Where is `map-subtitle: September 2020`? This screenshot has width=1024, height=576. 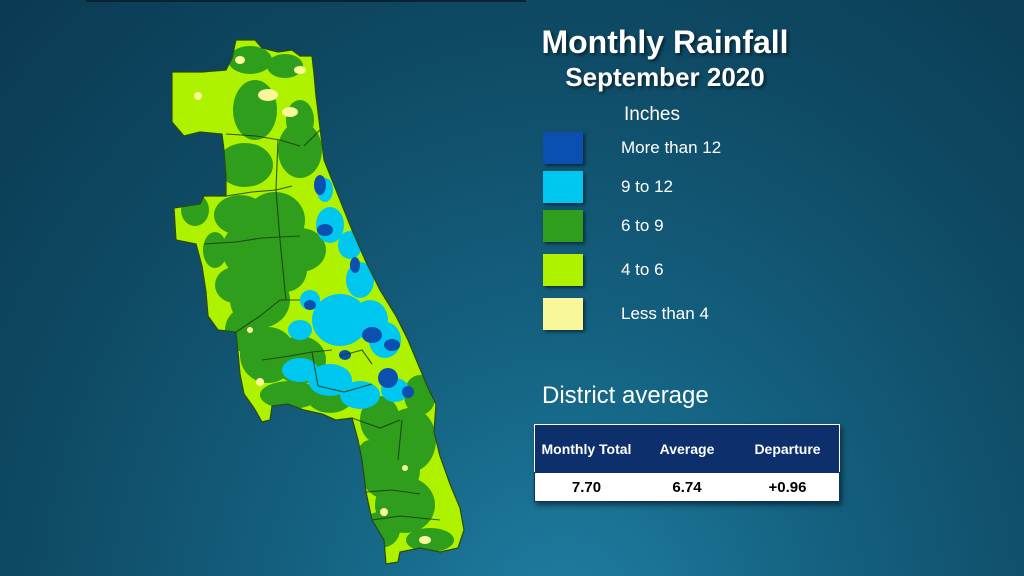
map-subtitle: September 2020 is located at coordinates (665, 77).